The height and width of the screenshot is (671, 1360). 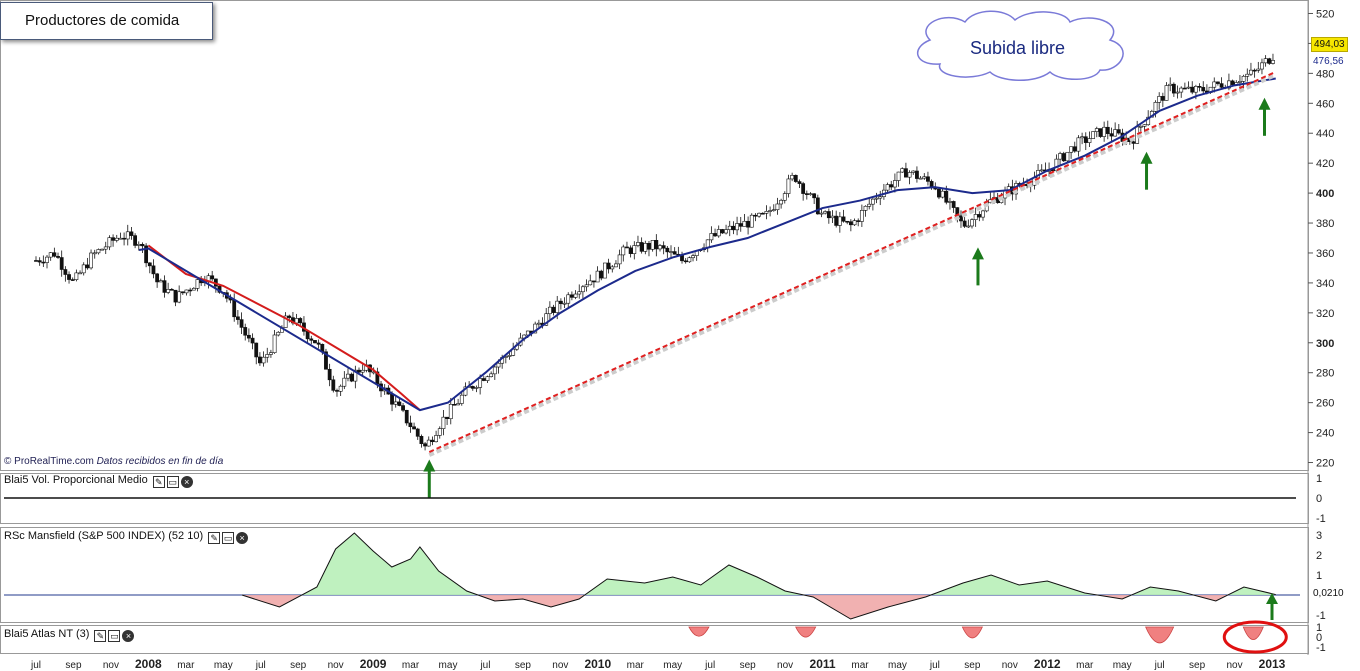 I want to click on x-tick-label: 2011, so click(x=823, y=664).